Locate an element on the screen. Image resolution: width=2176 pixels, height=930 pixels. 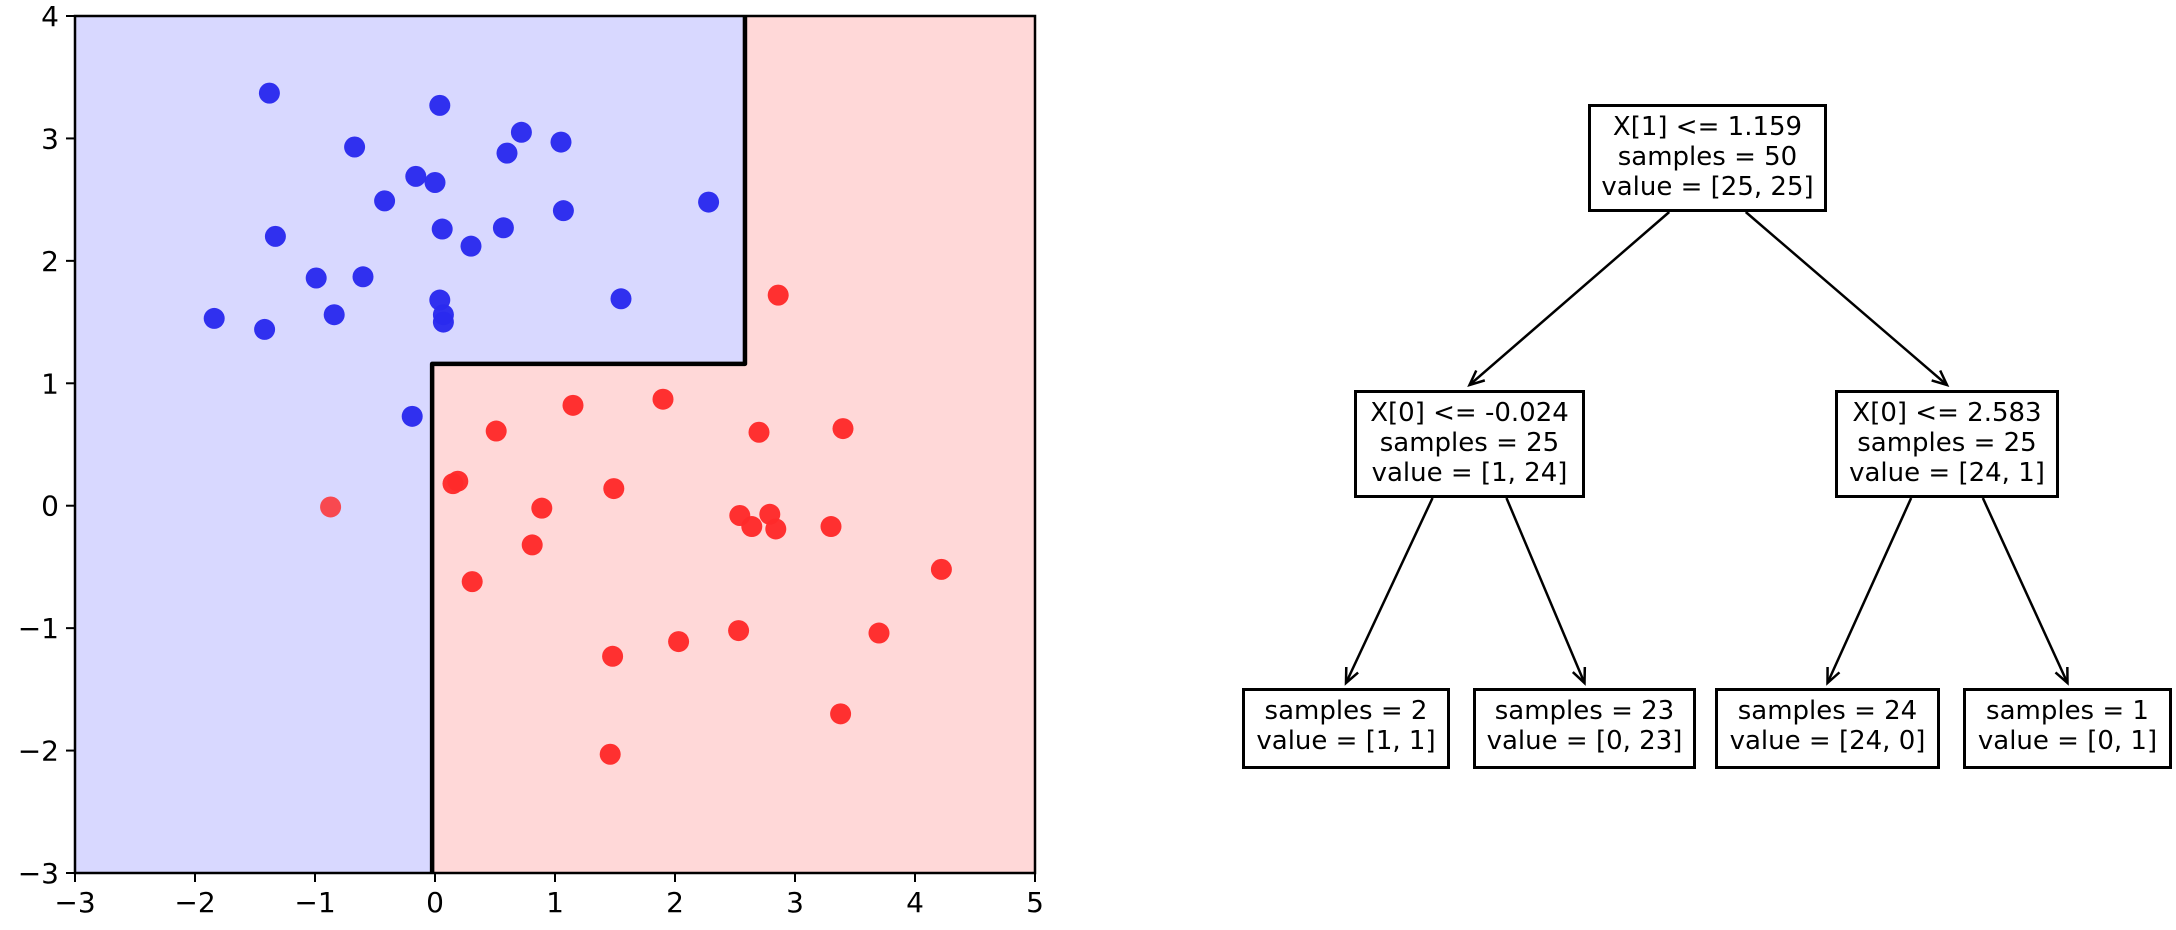
x-tick-label: −3 is located at coordinates (74, 902).